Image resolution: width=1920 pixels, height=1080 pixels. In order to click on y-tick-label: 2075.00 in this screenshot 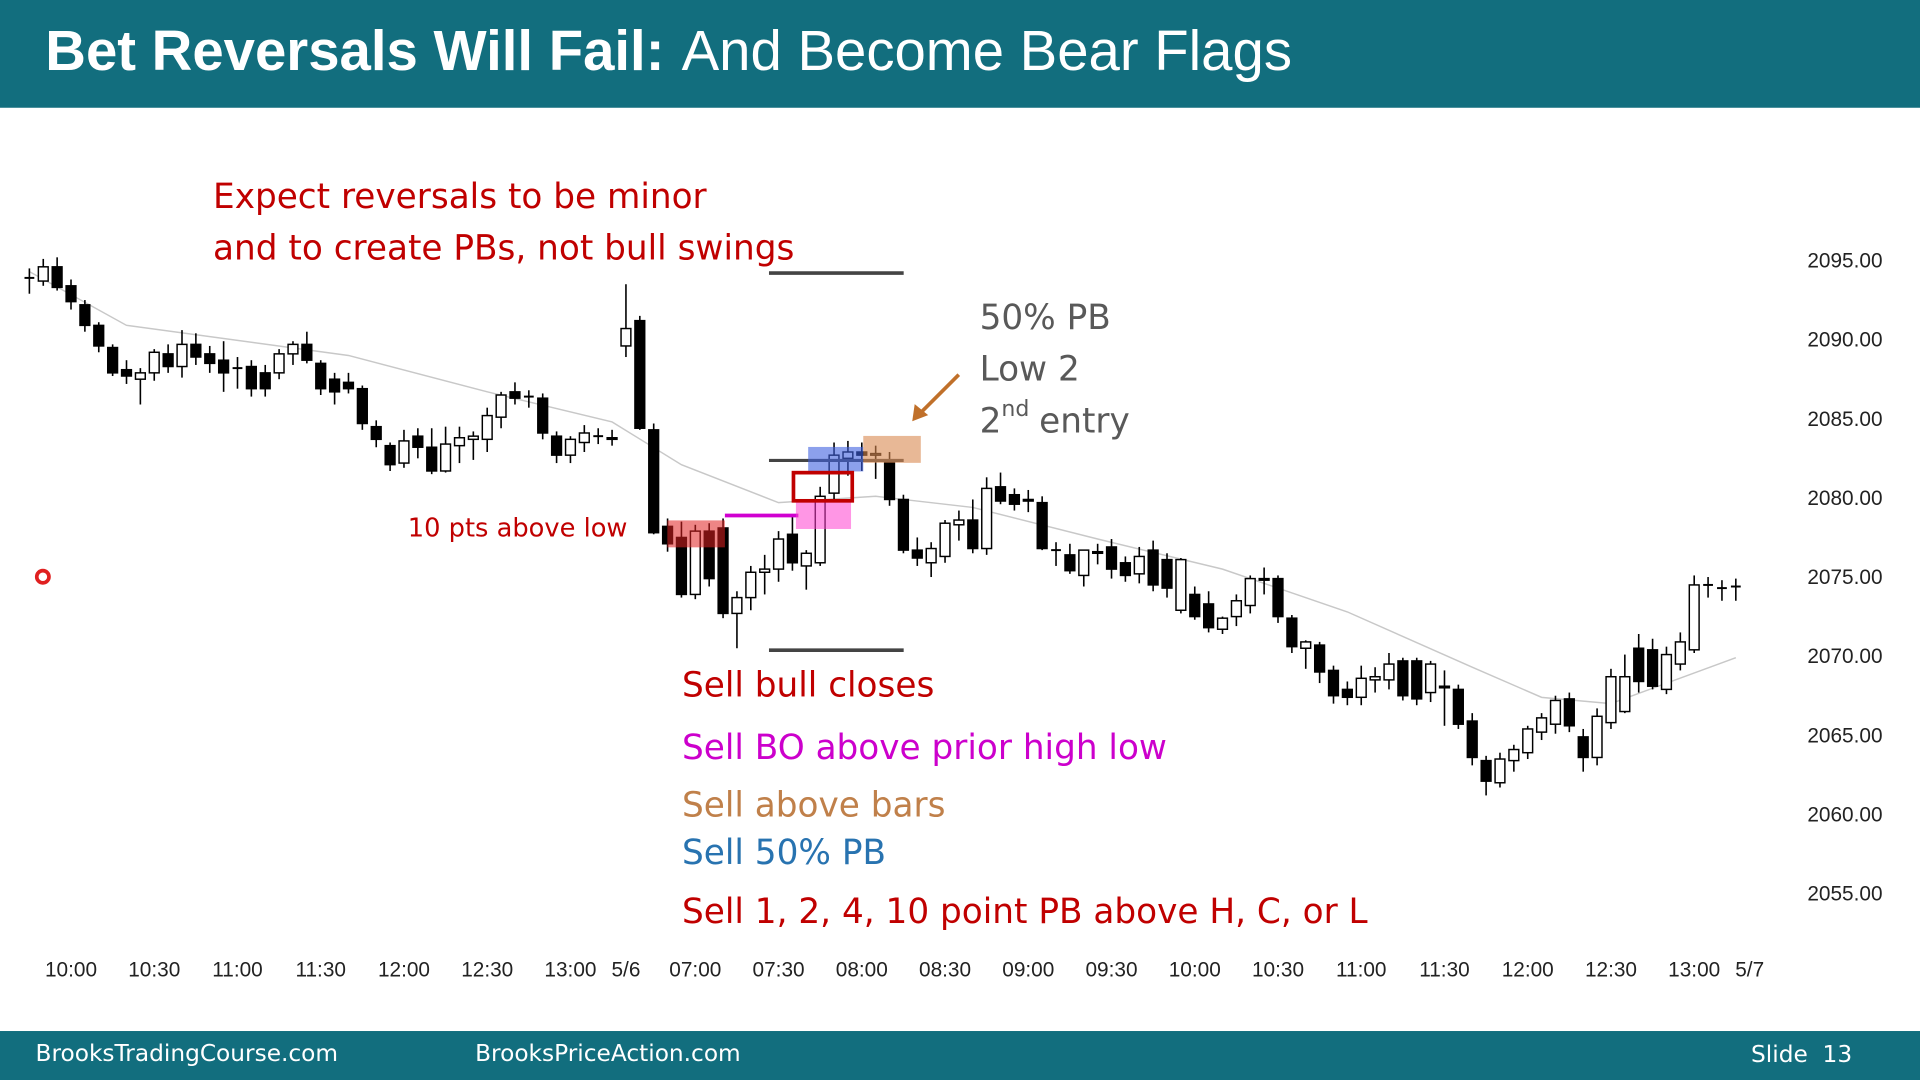, I will do `click(1844, 577)`.